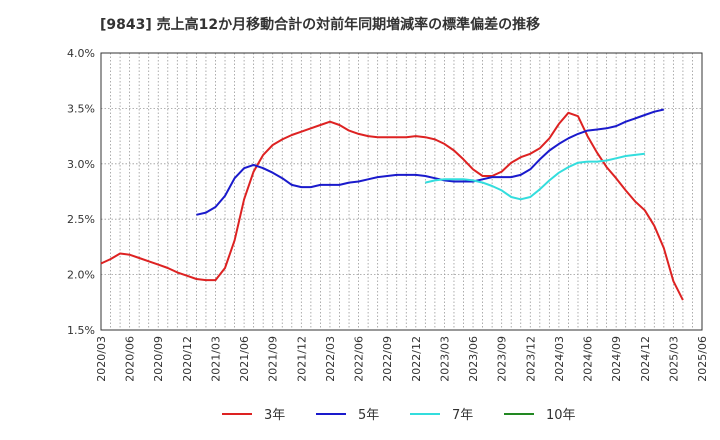  What do you see at coordinates (81, 330) in the screenshot?
I see `y-tick-label: 1.5%` at bounding box center [81, 330].